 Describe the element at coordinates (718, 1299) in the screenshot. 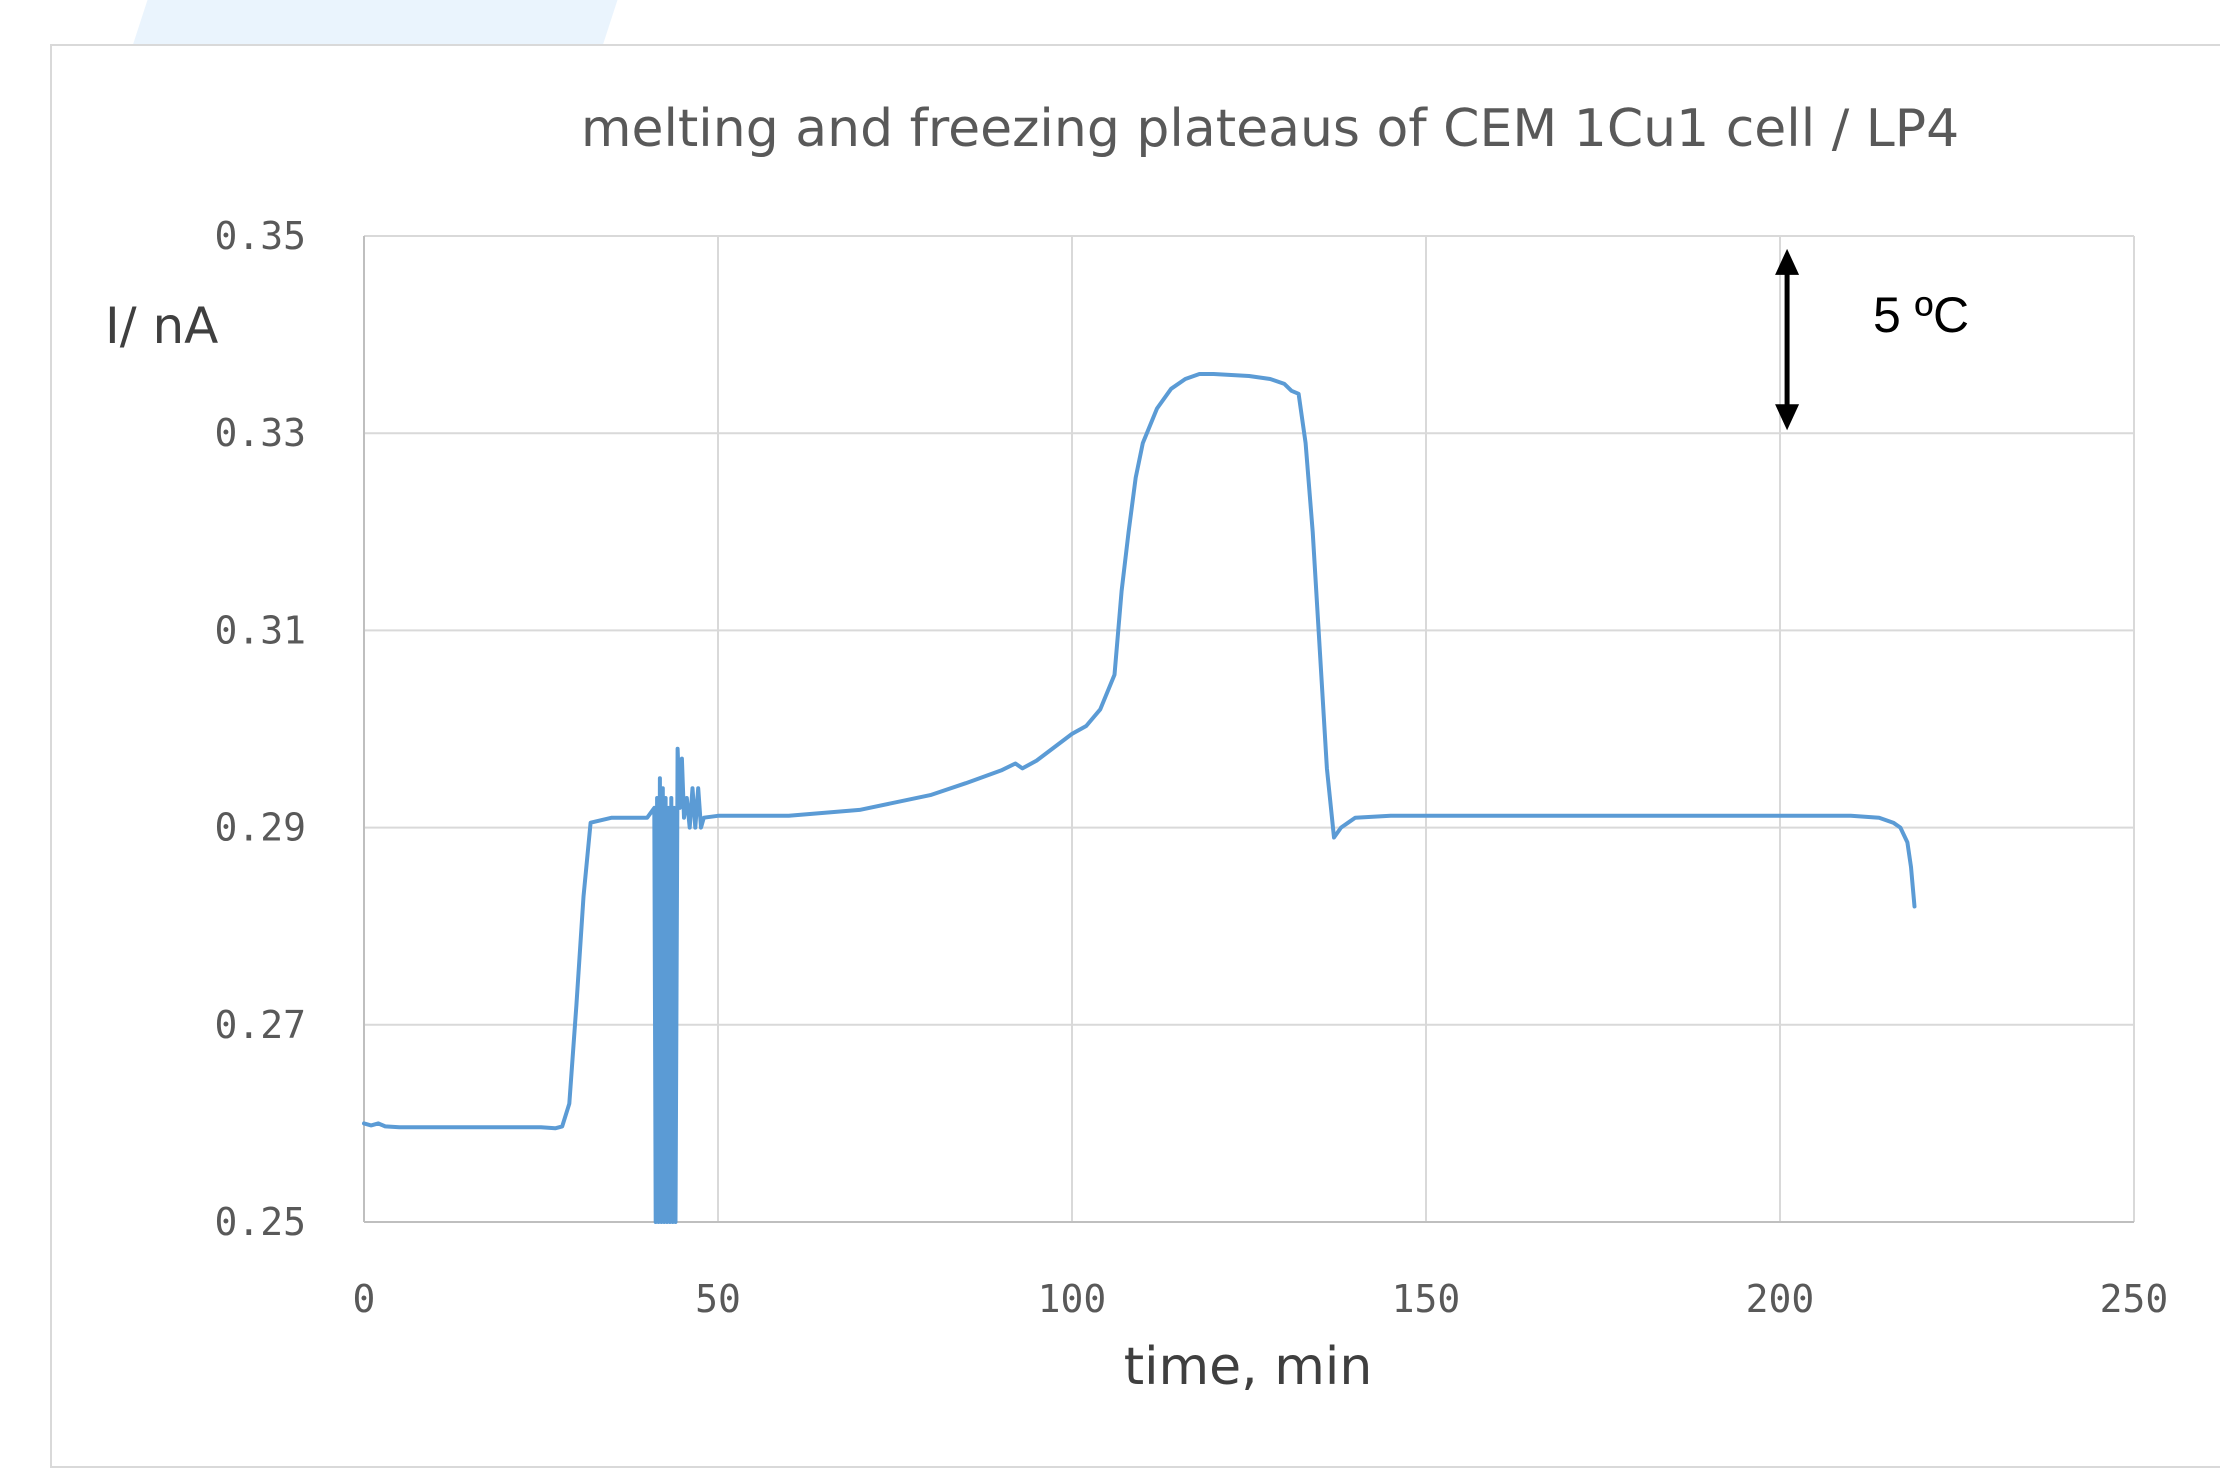

I see `x-tick-label: 50` at that location.